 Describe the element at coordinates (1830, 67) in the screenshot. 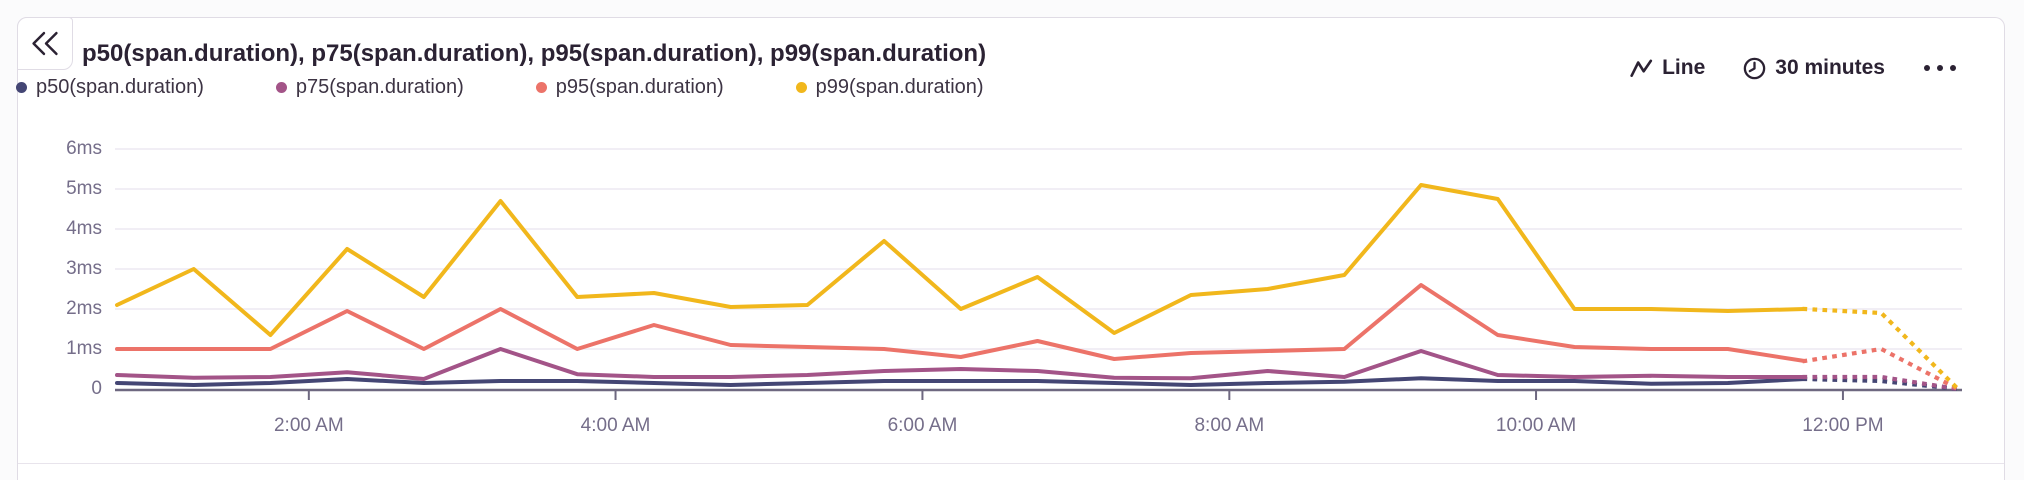

I see `interval-label: 30 minutes` at that location.